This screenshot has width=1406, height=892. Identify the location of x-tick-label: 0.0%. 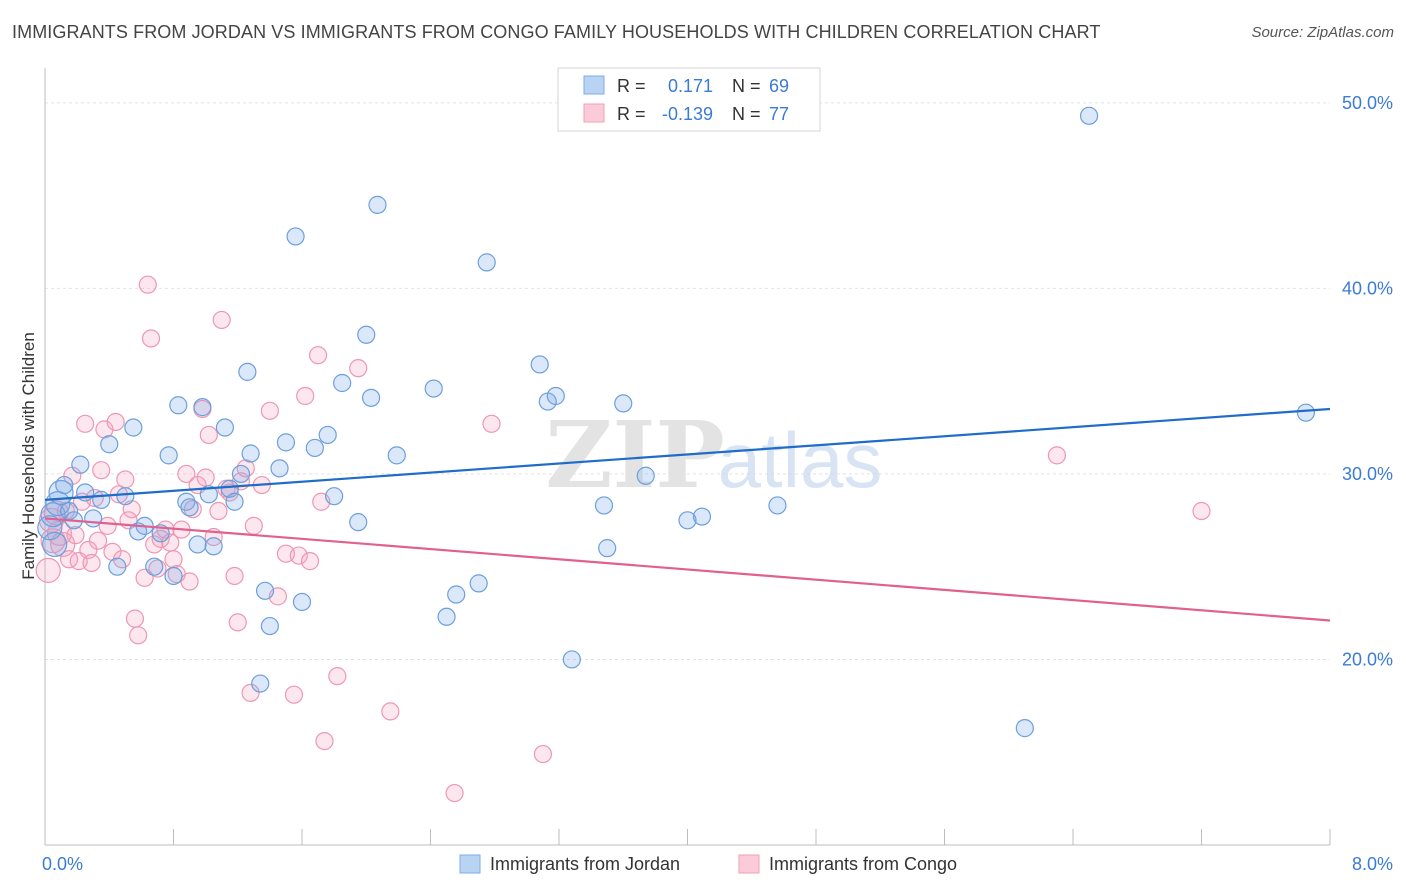
(62, 864).